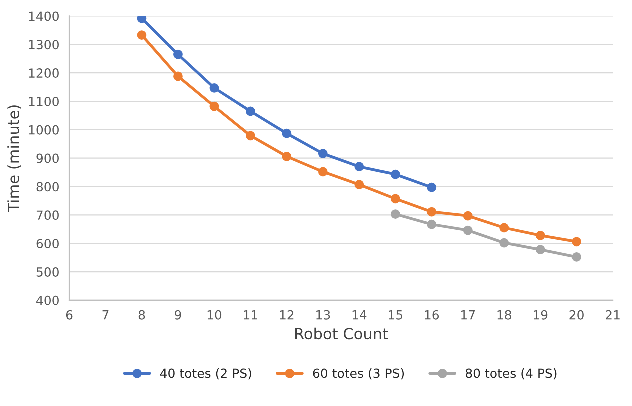  What do you see at coordinates (44, 17) in the screenshot?
I see `y-tick-label: 1400` at bounding box center [44, 17].